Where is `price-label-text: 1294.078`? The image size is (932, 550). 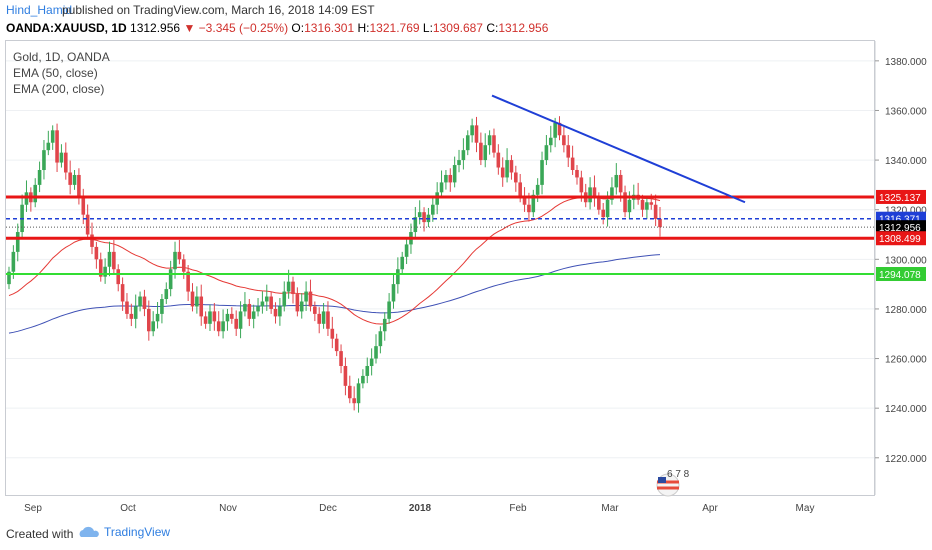 price-label-text: 1294.078 is located at coordinates (900, 275).